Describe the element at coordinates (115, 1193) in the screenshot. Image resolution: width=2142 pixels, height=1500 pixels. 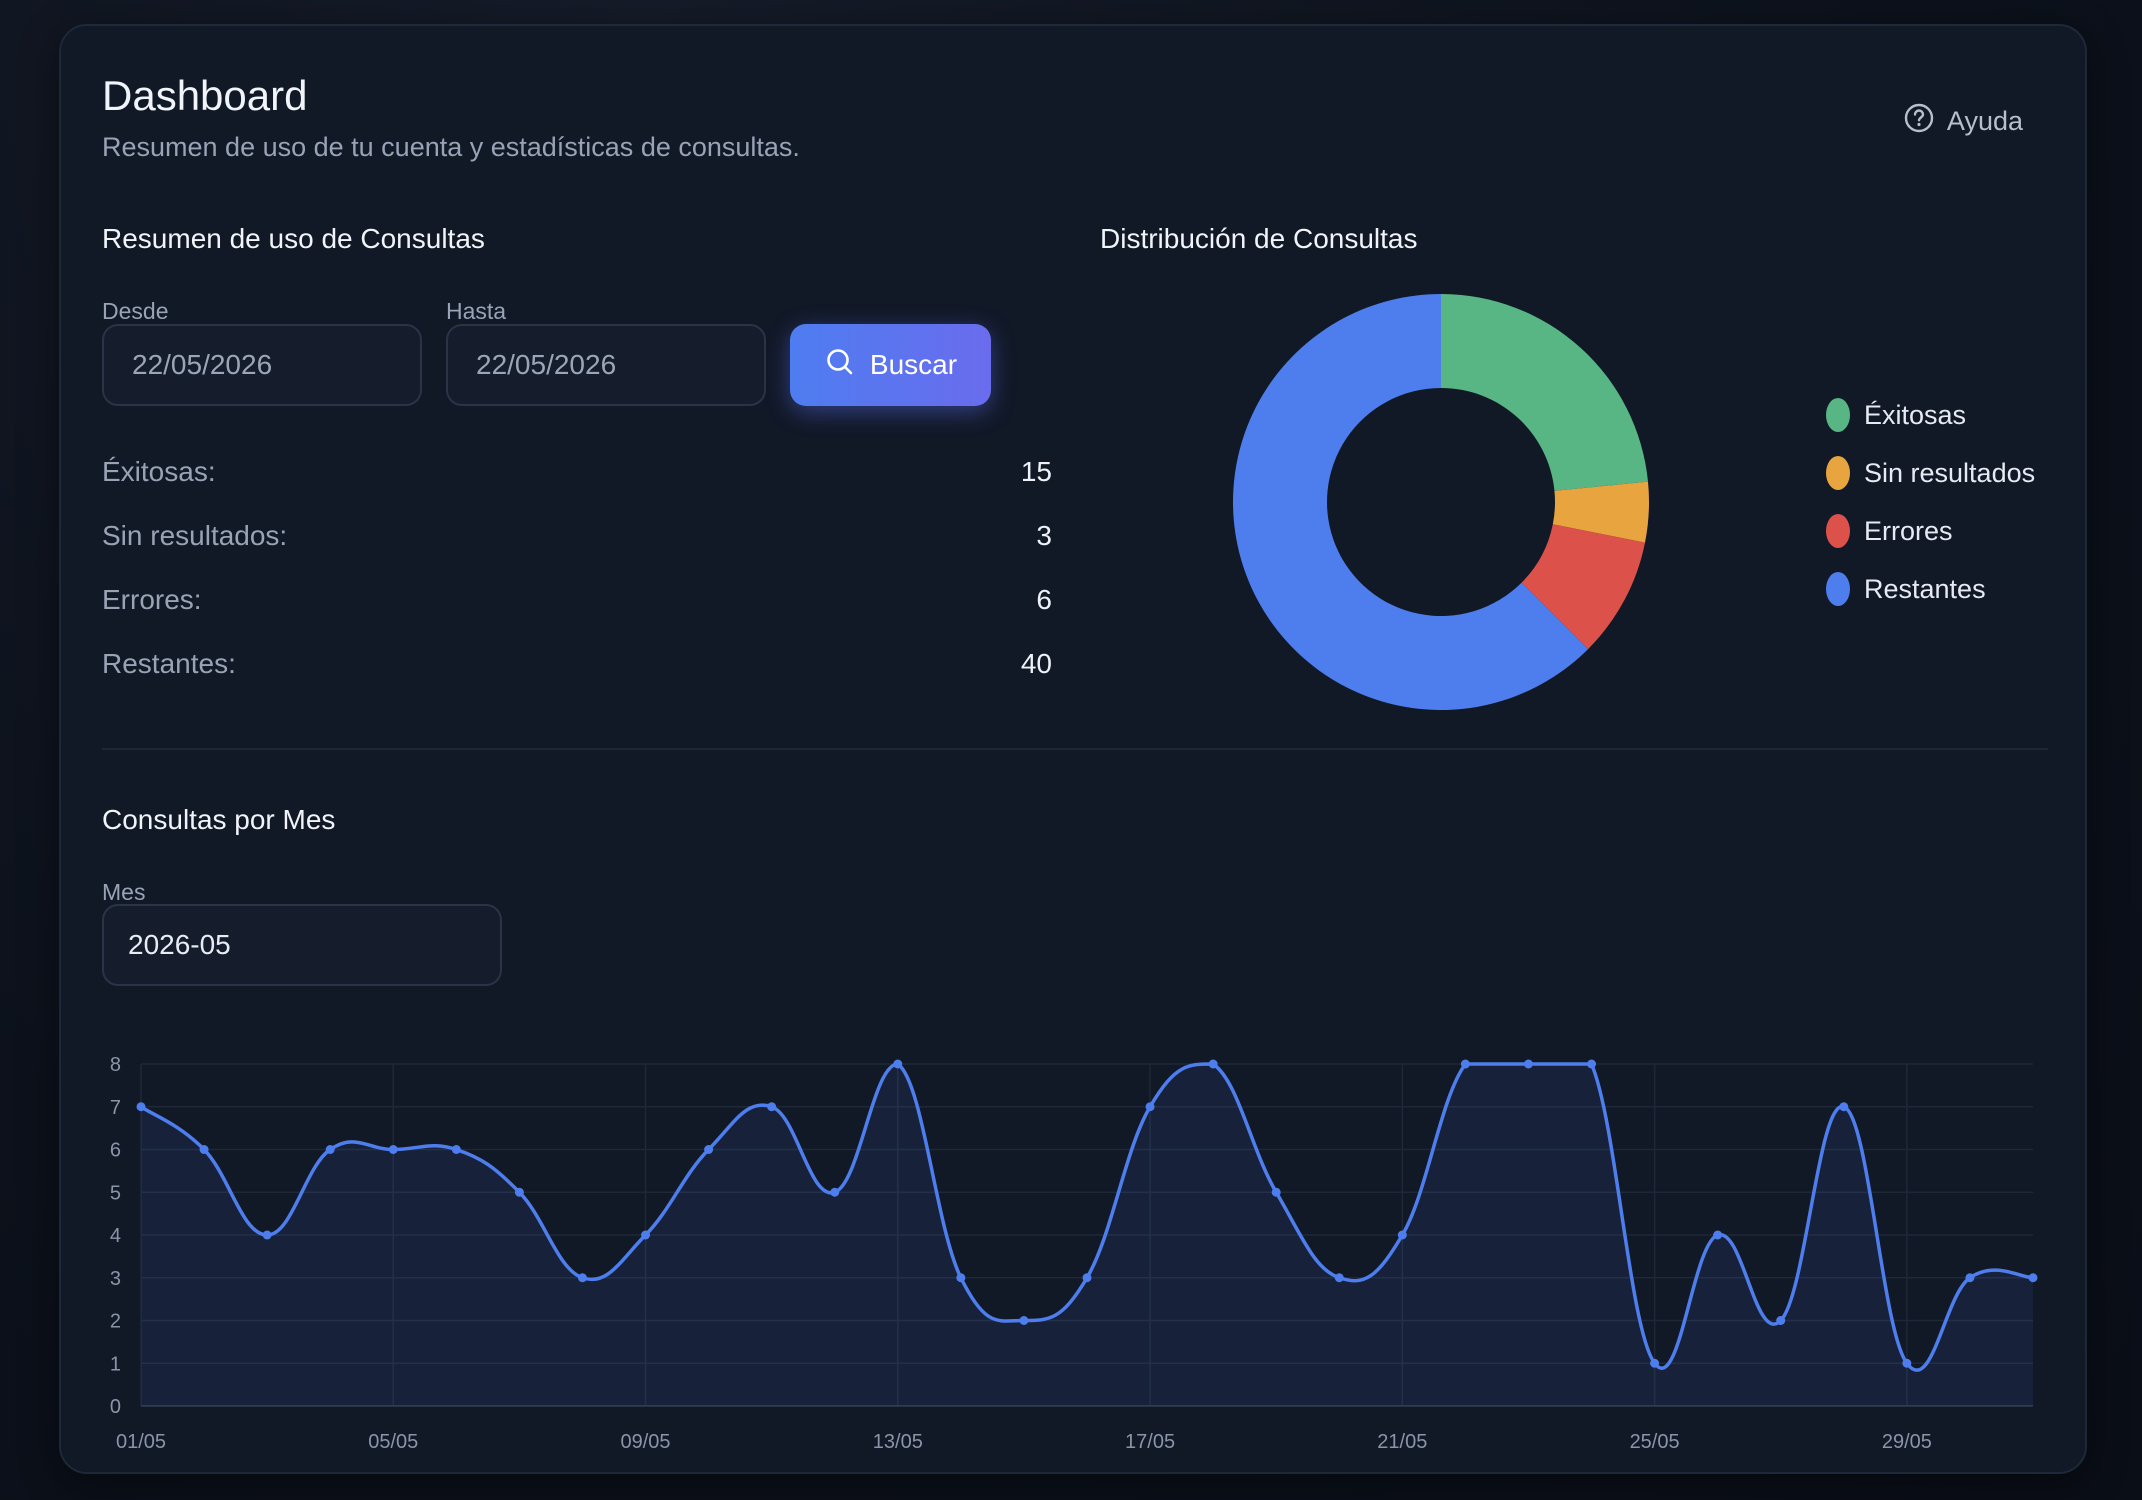
I see `y-tick-label: 5` at that location.